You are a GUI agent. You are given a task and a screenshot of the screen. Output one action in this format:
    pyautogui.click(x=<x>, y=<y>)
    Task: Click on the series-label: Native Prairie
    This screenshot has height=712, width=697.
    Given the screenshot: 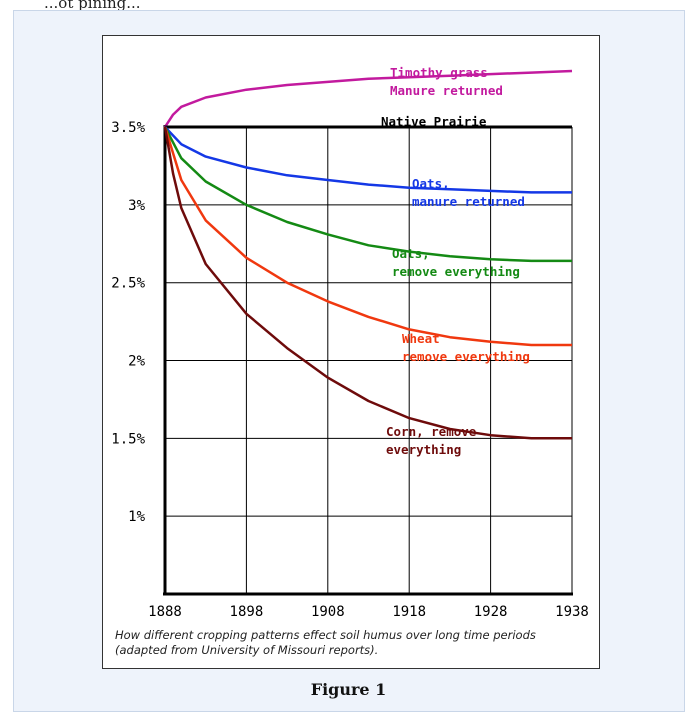 What is the action you would take?
    pyautogui.click(x=434, y=121)
    